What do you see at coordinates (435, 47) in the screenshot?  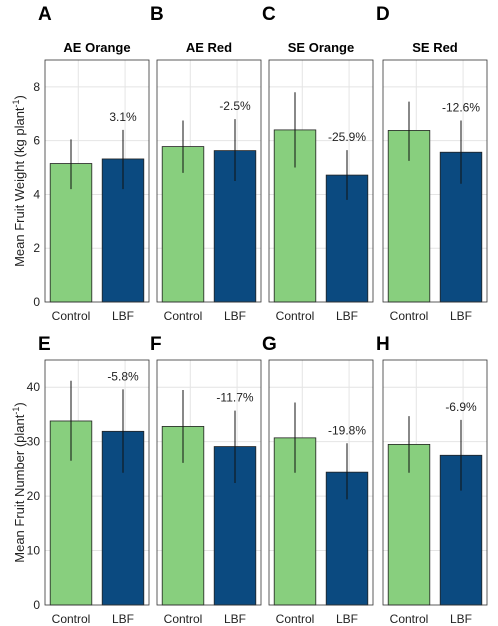 I see `panel-title-d: SE Red` at bounding box center [435, 47].